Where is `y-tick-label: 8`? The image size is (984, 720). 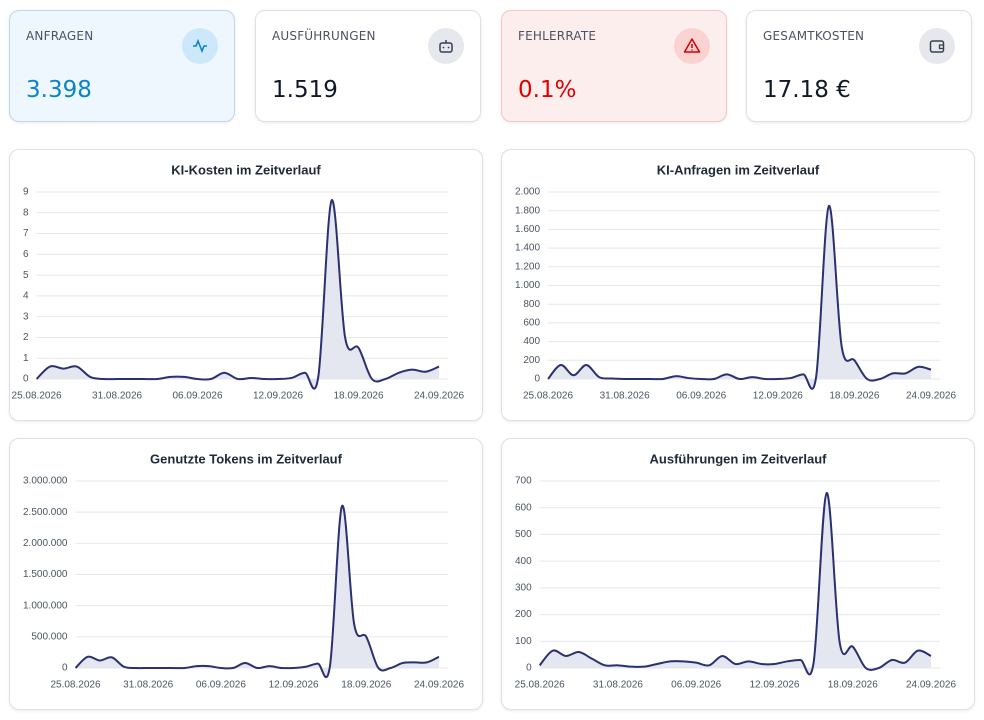 y-tick-label: 8 is located at coordinates (26, 212).